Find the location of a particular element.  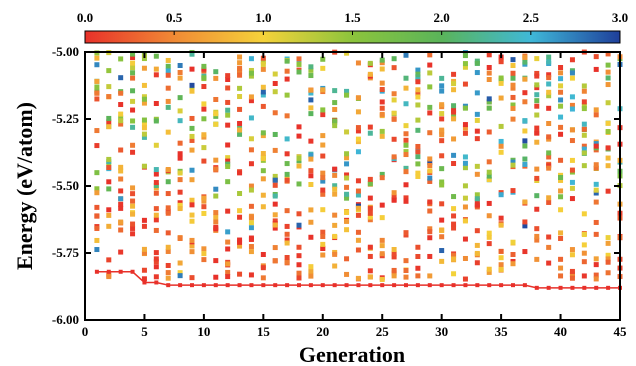

x-tick-label: 40 is located at coordinates (560, 331).